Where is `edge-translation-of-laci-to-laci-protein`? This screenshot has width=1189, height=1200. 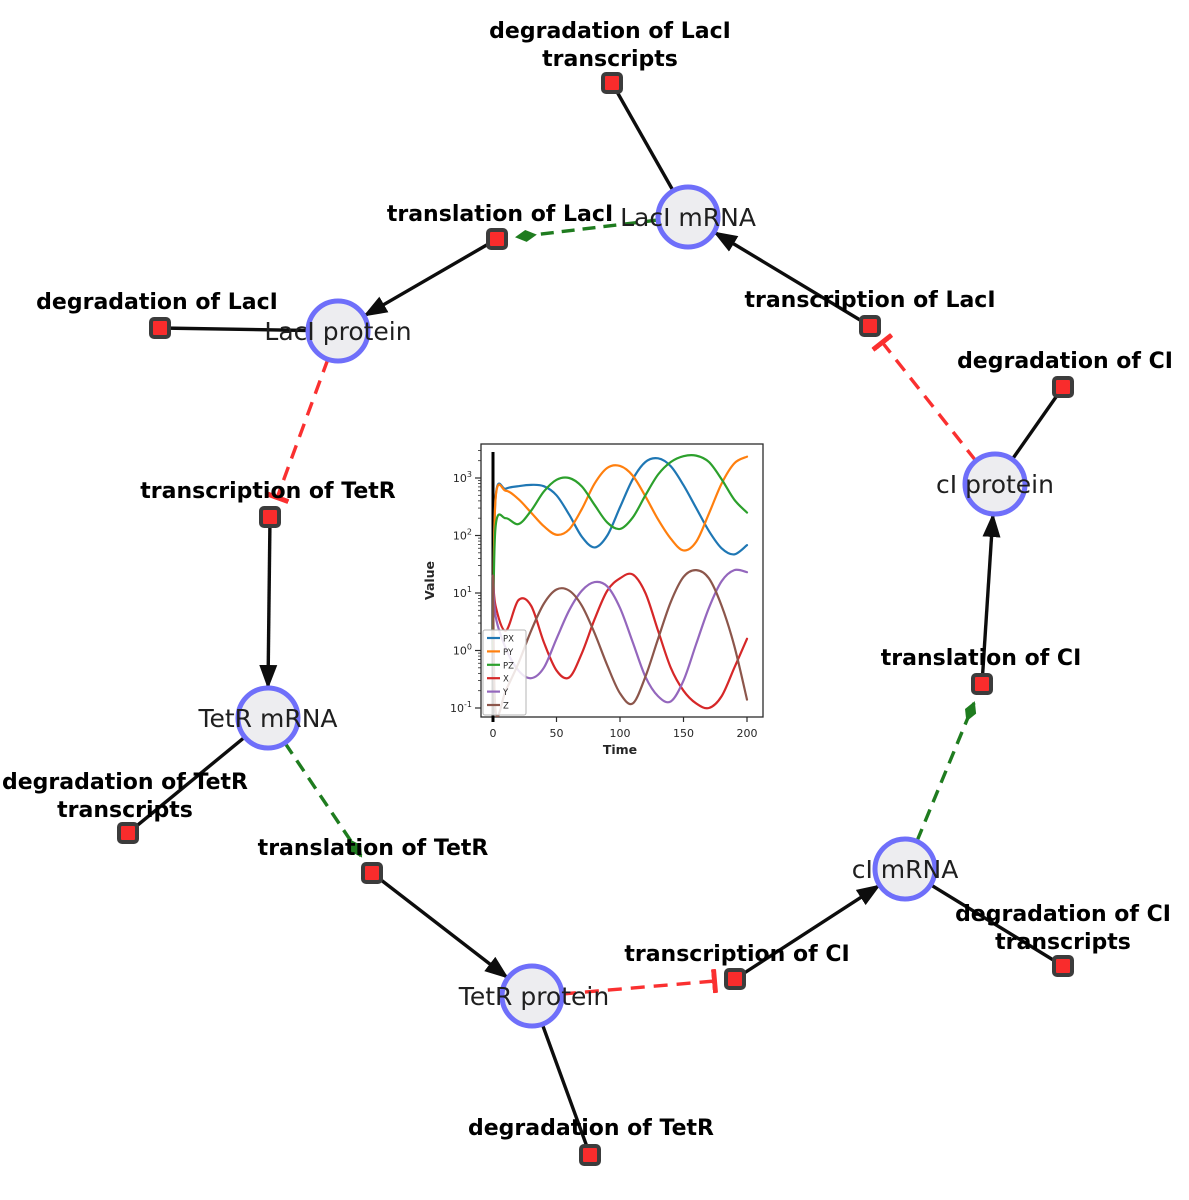
edge-translation-of-laci-to-laci-protein is located at coordinates (430, 277).